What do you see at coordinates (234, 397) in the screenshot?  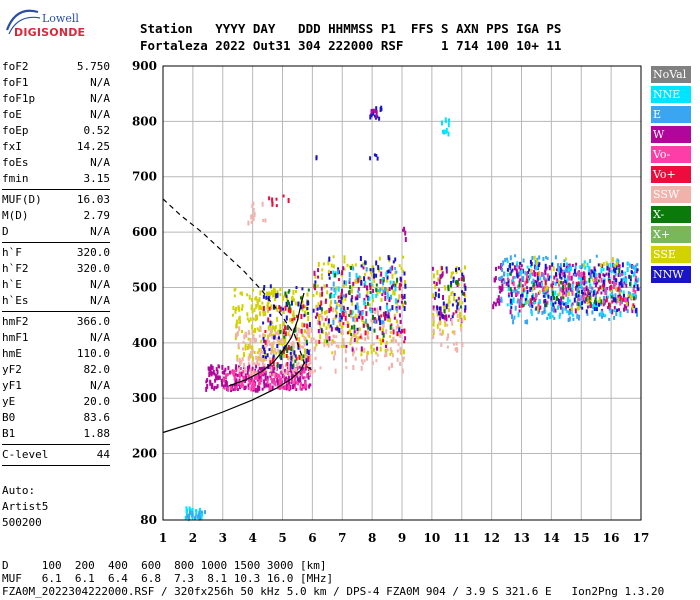 I see `curve-profile` at bounding box center [234, 397].